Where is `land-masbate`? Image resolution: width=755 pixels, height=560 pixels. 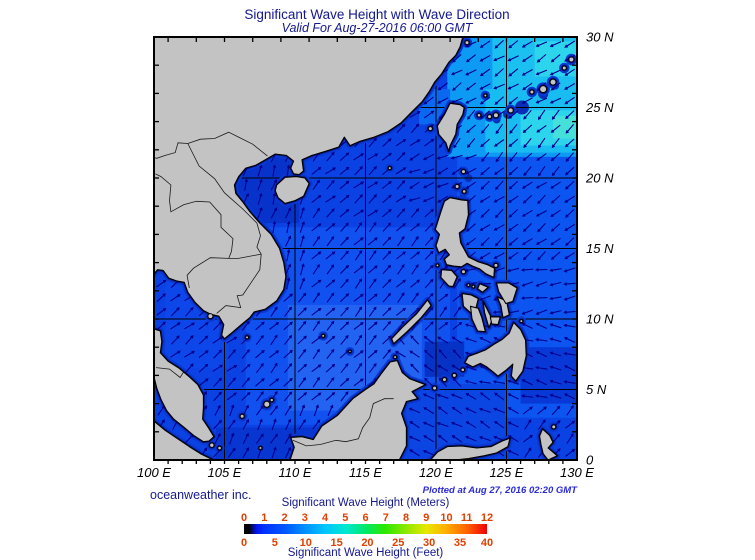
land-masbate is located at coordinates (483, 288).